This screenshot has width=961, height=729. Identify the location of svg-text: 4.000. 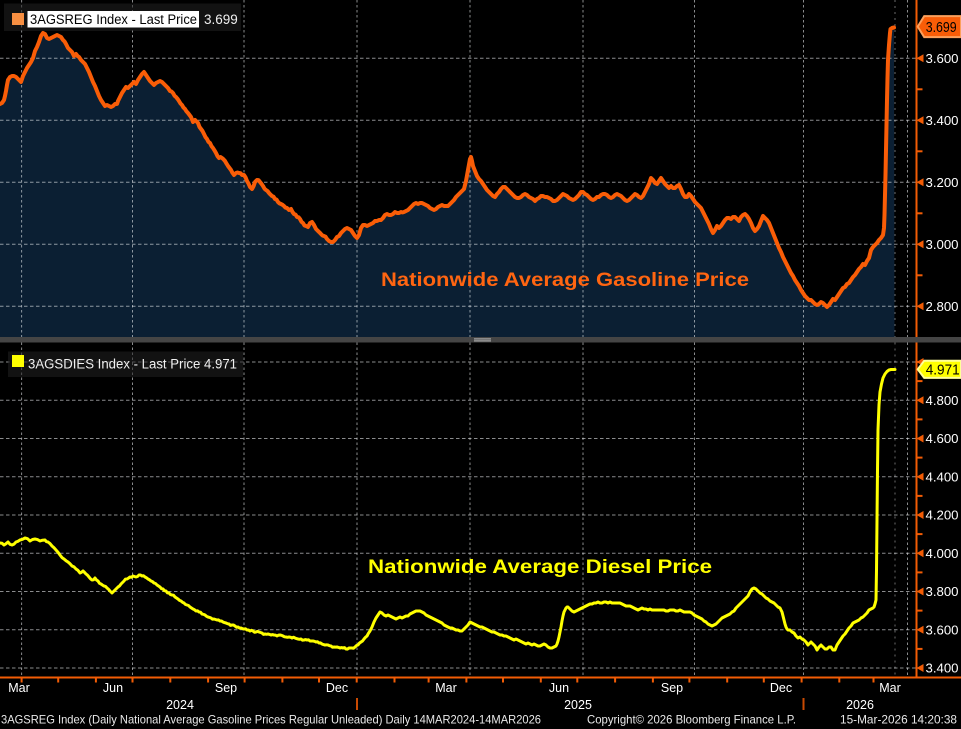
(942, 553).